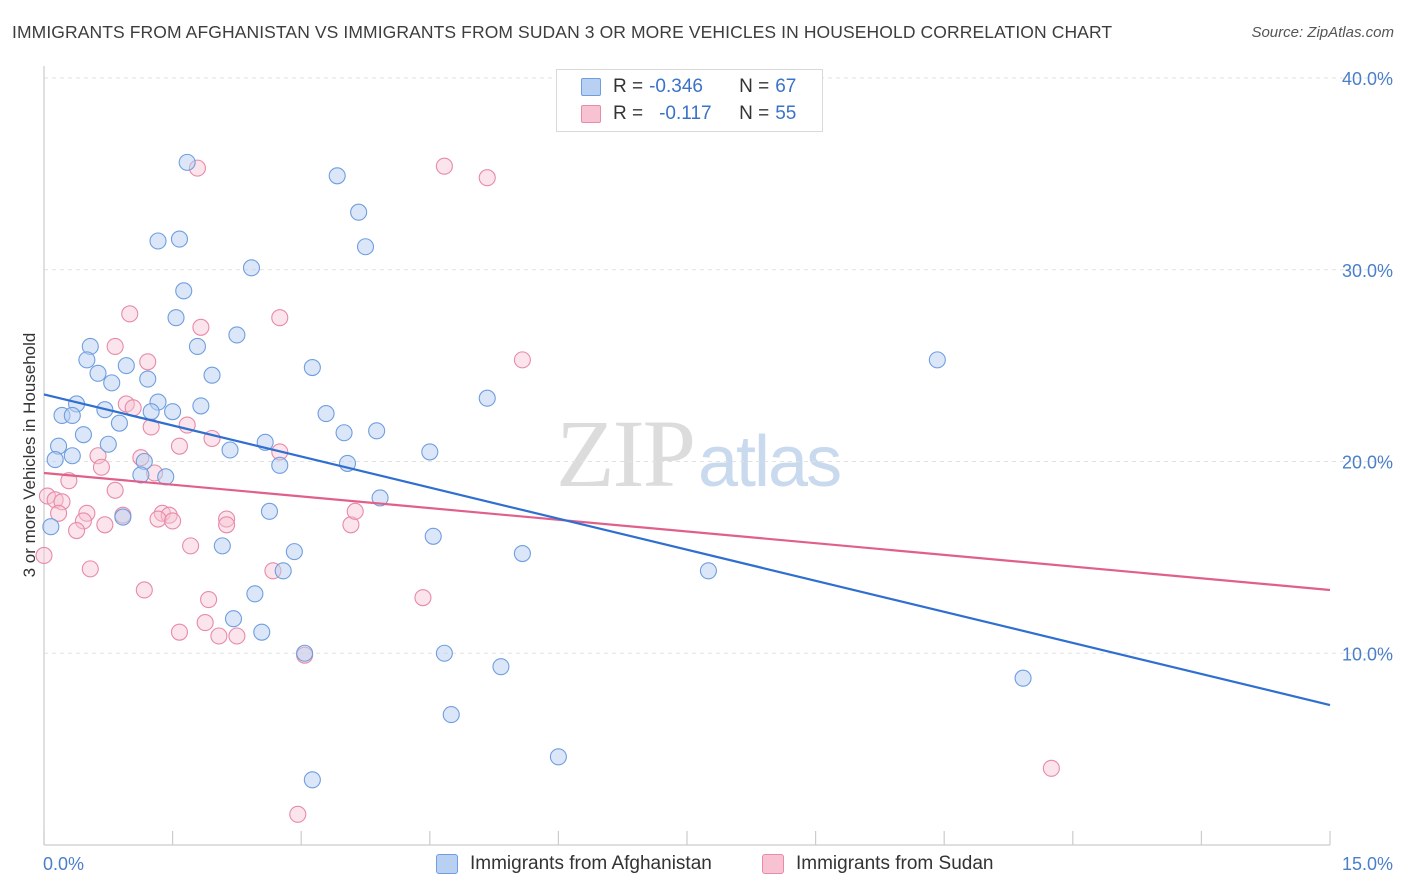  I want to click on legend-n-value-sudan: 55, so click(786, 113).